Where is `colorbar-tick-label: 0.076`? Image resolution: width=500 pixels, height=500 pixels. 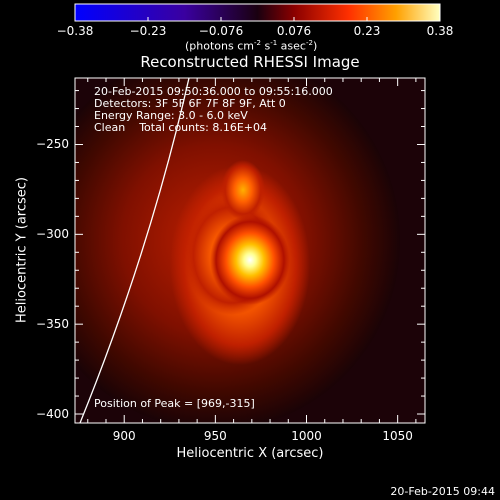 colorbar-tick-label: 0.076 is located at coordinates (294, 31).